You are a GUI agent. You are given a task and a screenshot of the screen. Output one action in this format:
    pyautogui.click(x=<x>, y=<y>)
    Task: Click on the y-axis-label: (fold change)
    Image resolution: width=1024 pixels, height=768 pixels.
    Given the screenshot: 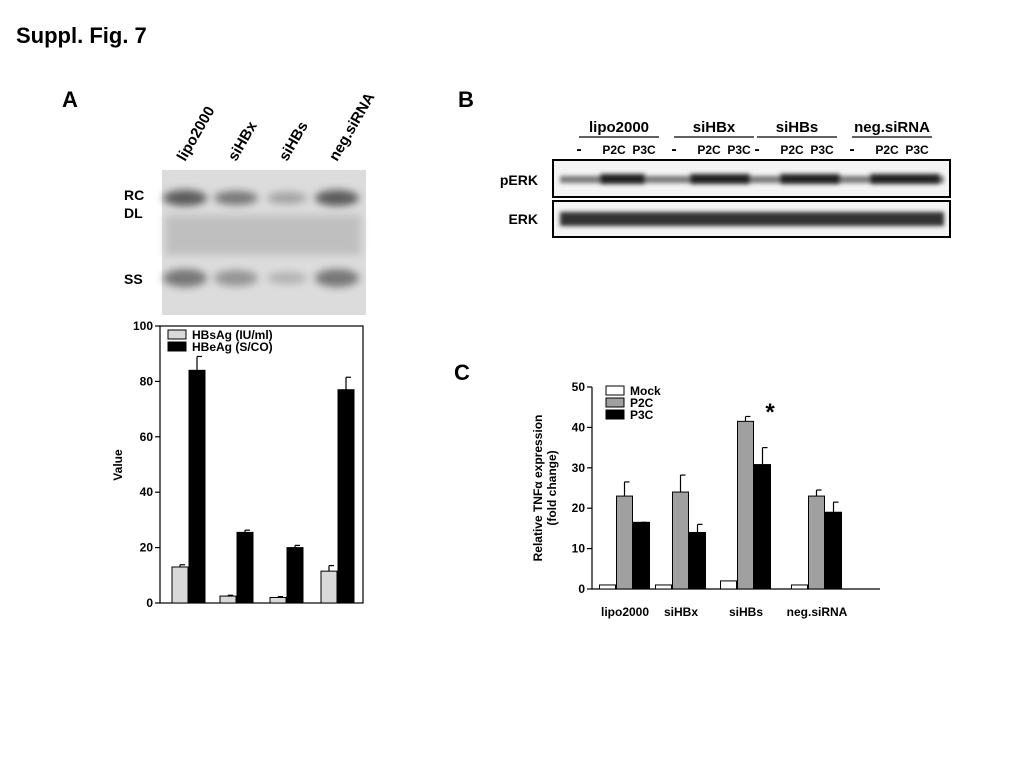 What is the action you would take?
    pyautogui.click(x=552, y=487)
    